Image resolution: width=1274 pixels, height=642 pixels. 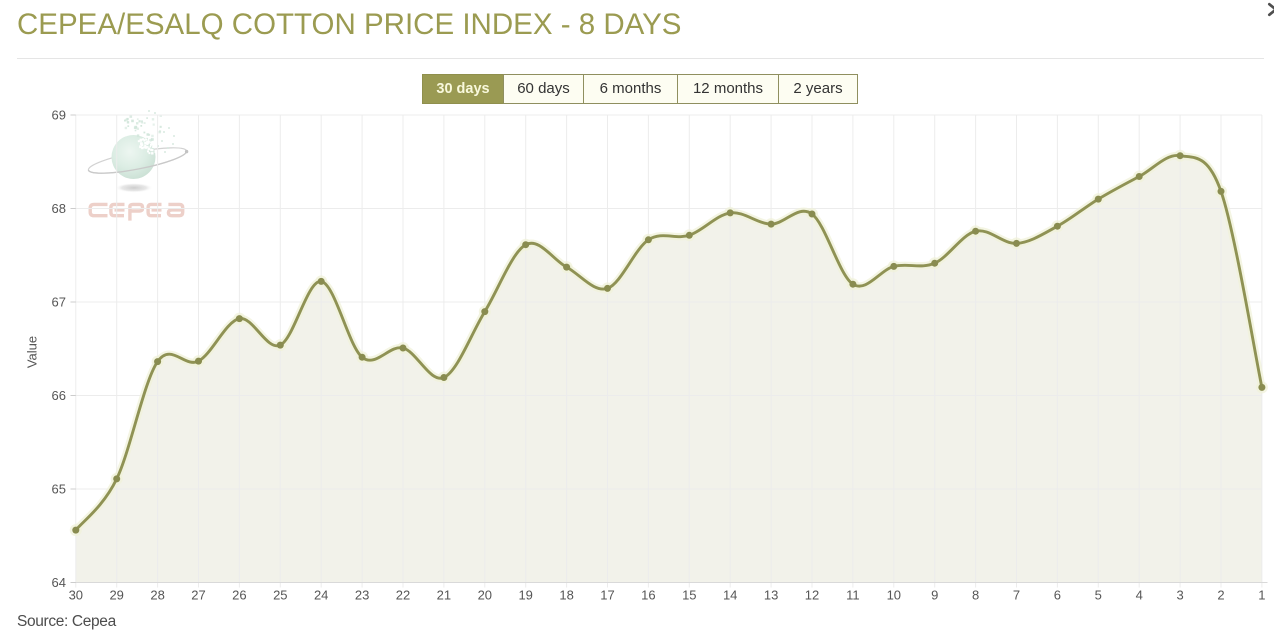 I want to click on svg-text: 2, so click(x=1220, y=595).